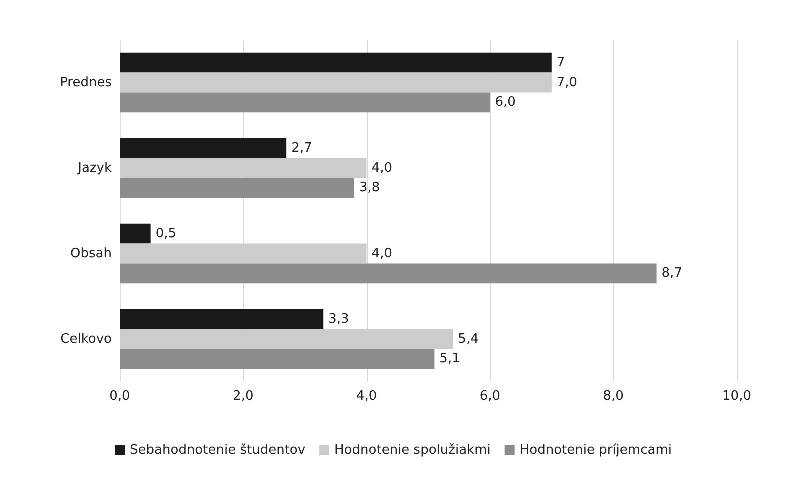  Describe the element at coordinates (490, 396) in the screenshot. I see `x-tick-label: 6,0` at that location.